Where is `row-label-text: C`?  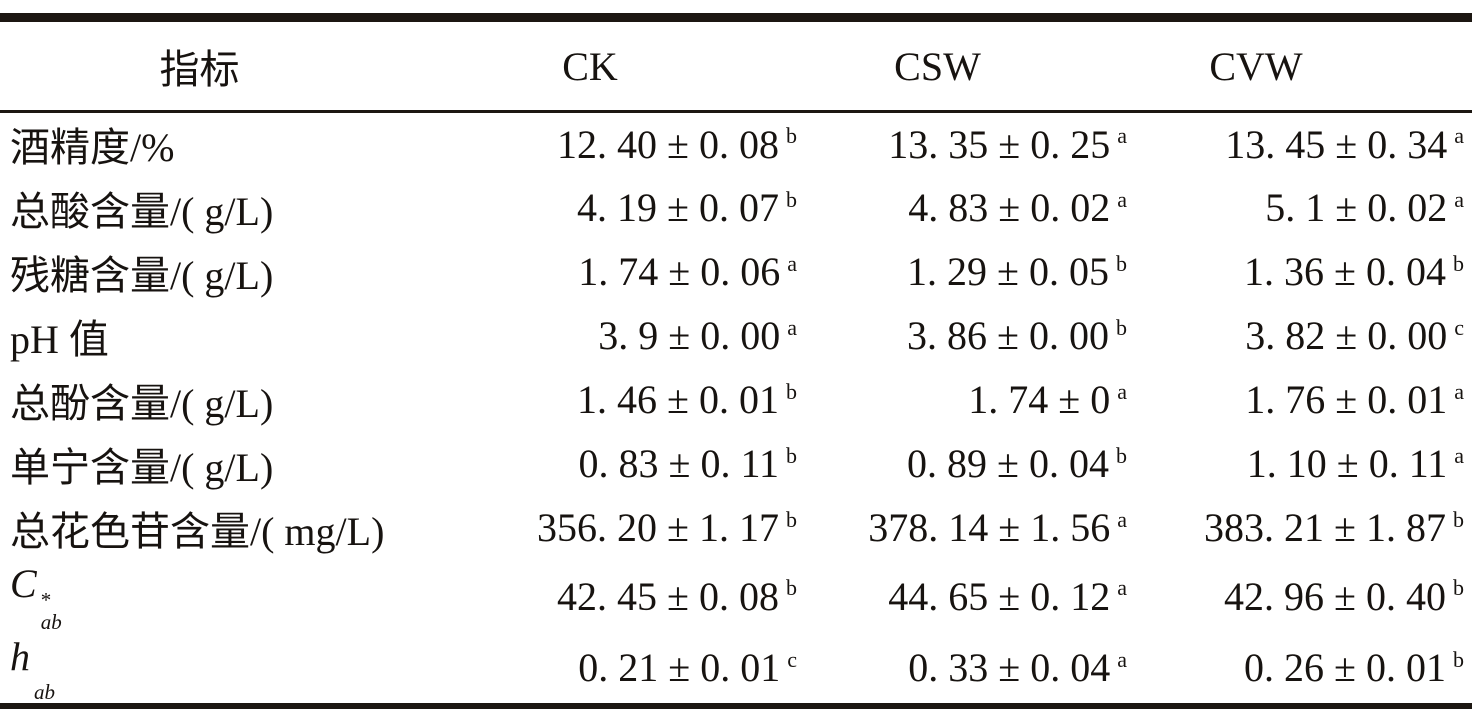
row-label-text: C is located at coordinates (23, 583).